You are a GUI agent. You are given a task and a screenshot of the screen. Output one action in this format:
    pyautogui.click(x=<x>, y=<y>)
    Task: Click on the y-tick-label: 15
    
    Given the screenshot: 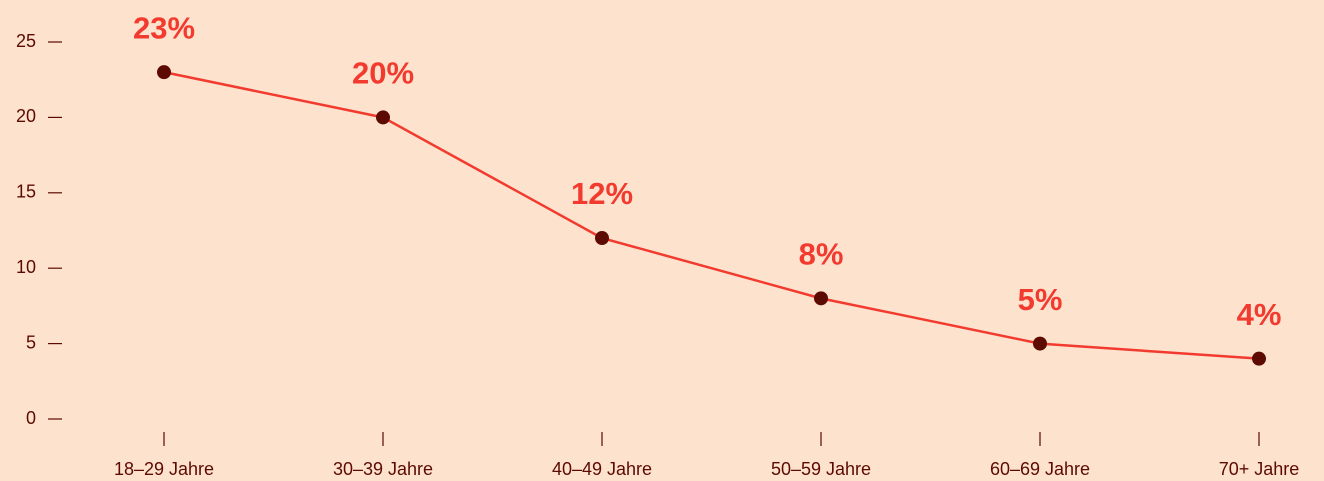 What is the action you would take?
    pyautogui.click(x=26, y=192)
    